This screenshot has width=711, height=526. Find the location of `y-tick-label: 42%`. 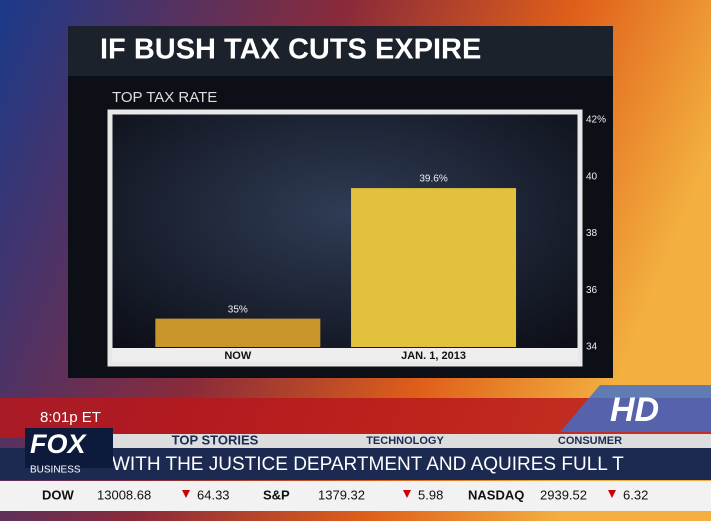

y-tick-label: 42% is located at coordinates (596, 120).